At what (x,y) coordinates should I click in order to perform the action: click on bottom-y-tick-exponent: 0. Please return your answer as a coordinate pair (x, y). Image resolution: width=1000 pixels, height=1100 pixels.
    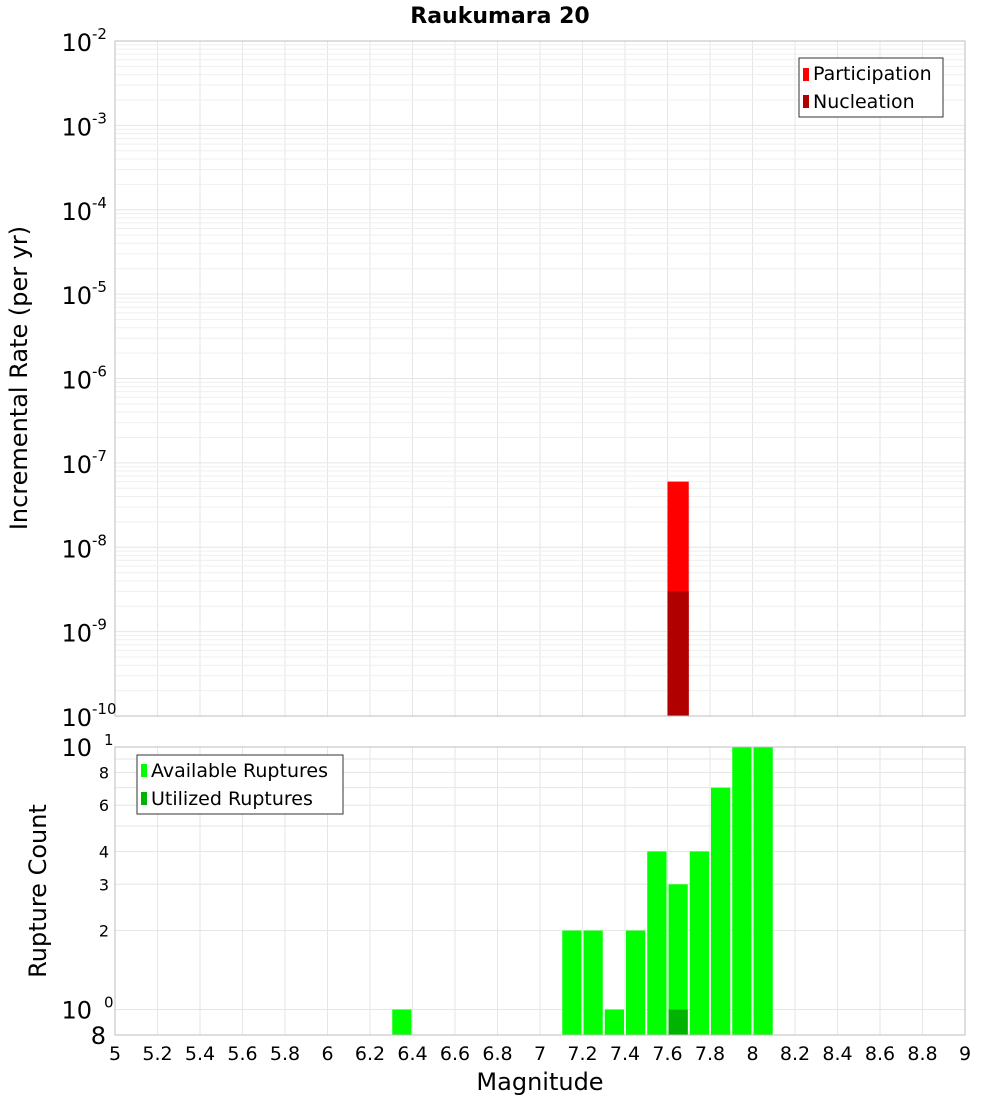
    Looking at the image, I should click on (109, 1003).